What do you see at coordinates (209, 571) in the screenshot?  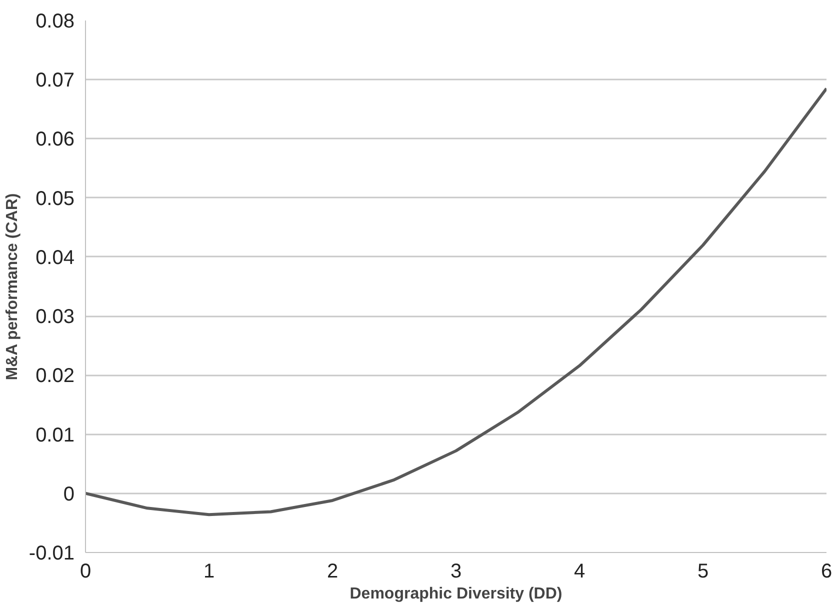 I see `x-tick-label: 1` at bounding box center [209, 571].